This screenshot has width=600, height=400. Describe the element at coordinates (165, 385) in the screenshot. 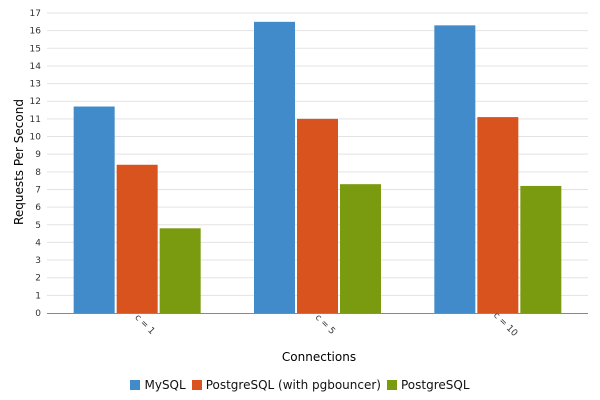

I see `legend-label: MySQL` at that location.